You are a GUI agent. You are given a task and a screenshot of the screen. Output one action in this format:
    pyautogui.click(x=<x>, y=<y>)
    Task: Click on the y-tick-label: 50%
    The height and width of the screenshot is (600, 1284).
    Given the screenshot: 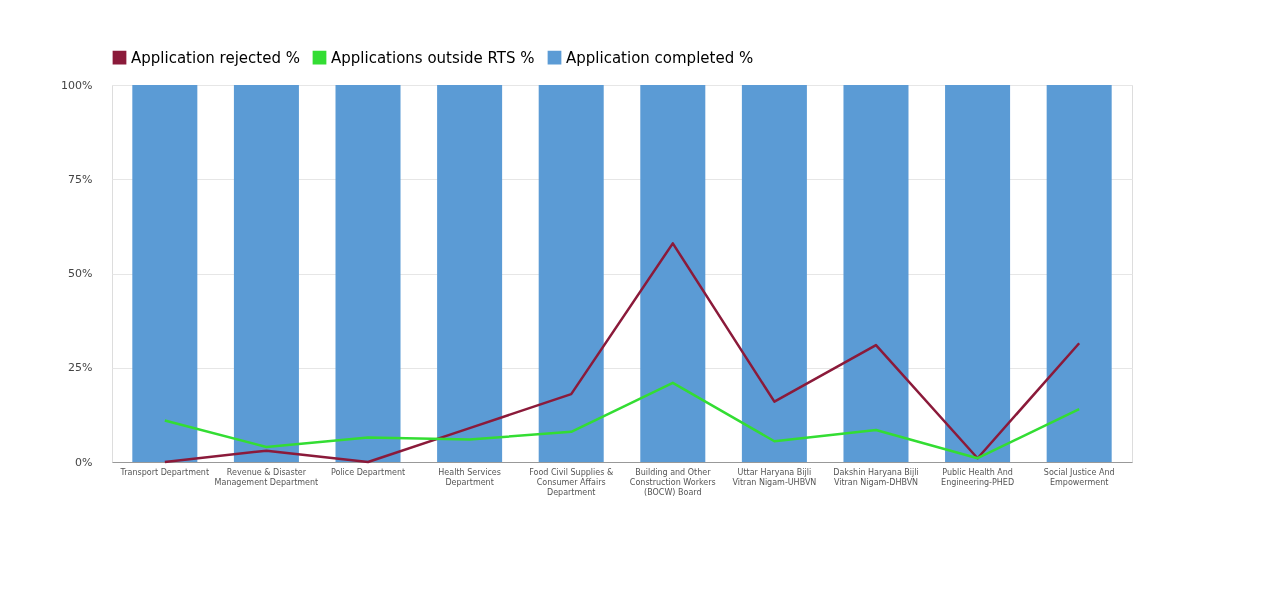 What is the action you would take?
    pyautogui.click(x=80, y=273)
    